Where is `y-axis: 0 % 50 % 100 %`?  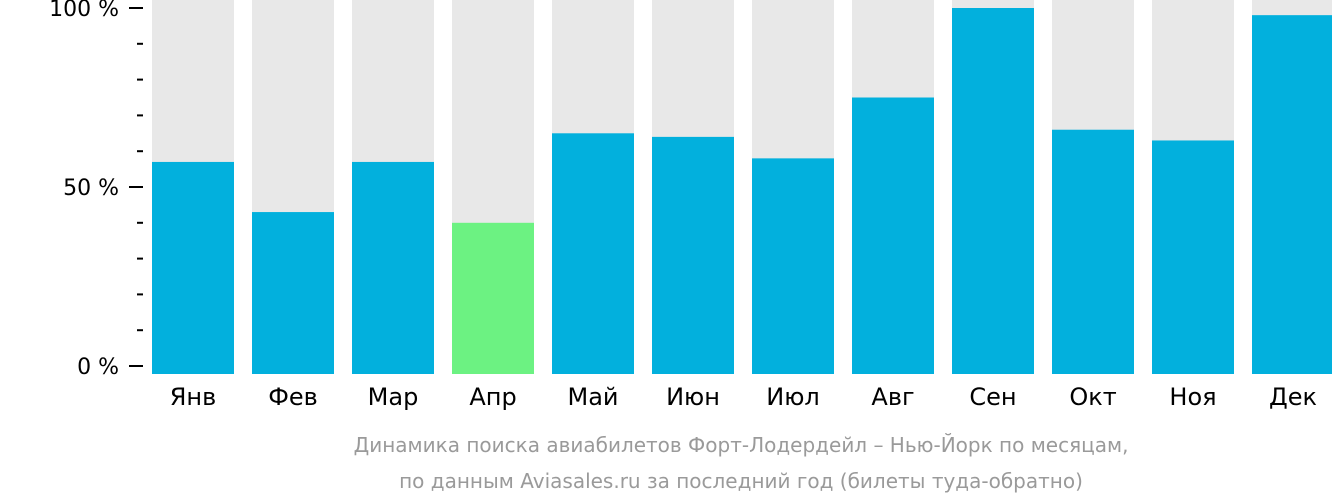 y-axis: 0 % 50 % 100 % is located at coordinates (96, 190).